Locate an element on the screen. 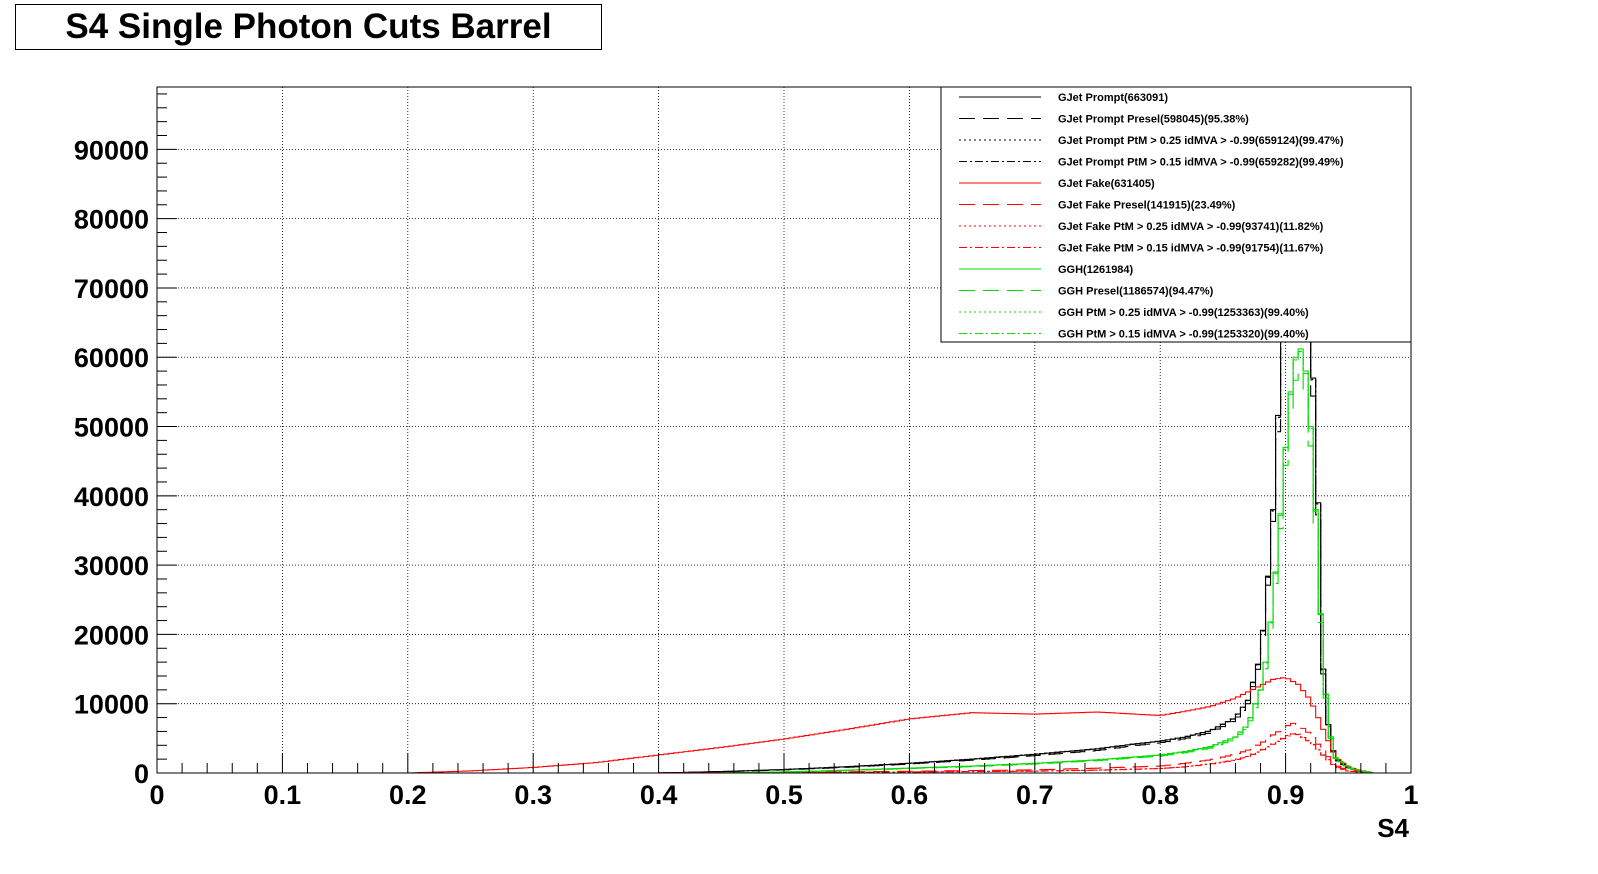 This screenshot has width=1598, height=874. y-tick-label: 90000 is located at coordinates (111, 150).